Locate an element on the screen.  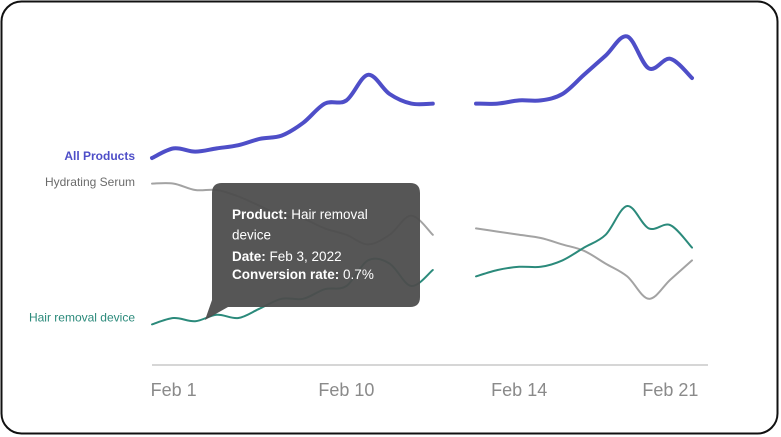
x-tick-label: Feb 1 is located at coordinates (174, 390).